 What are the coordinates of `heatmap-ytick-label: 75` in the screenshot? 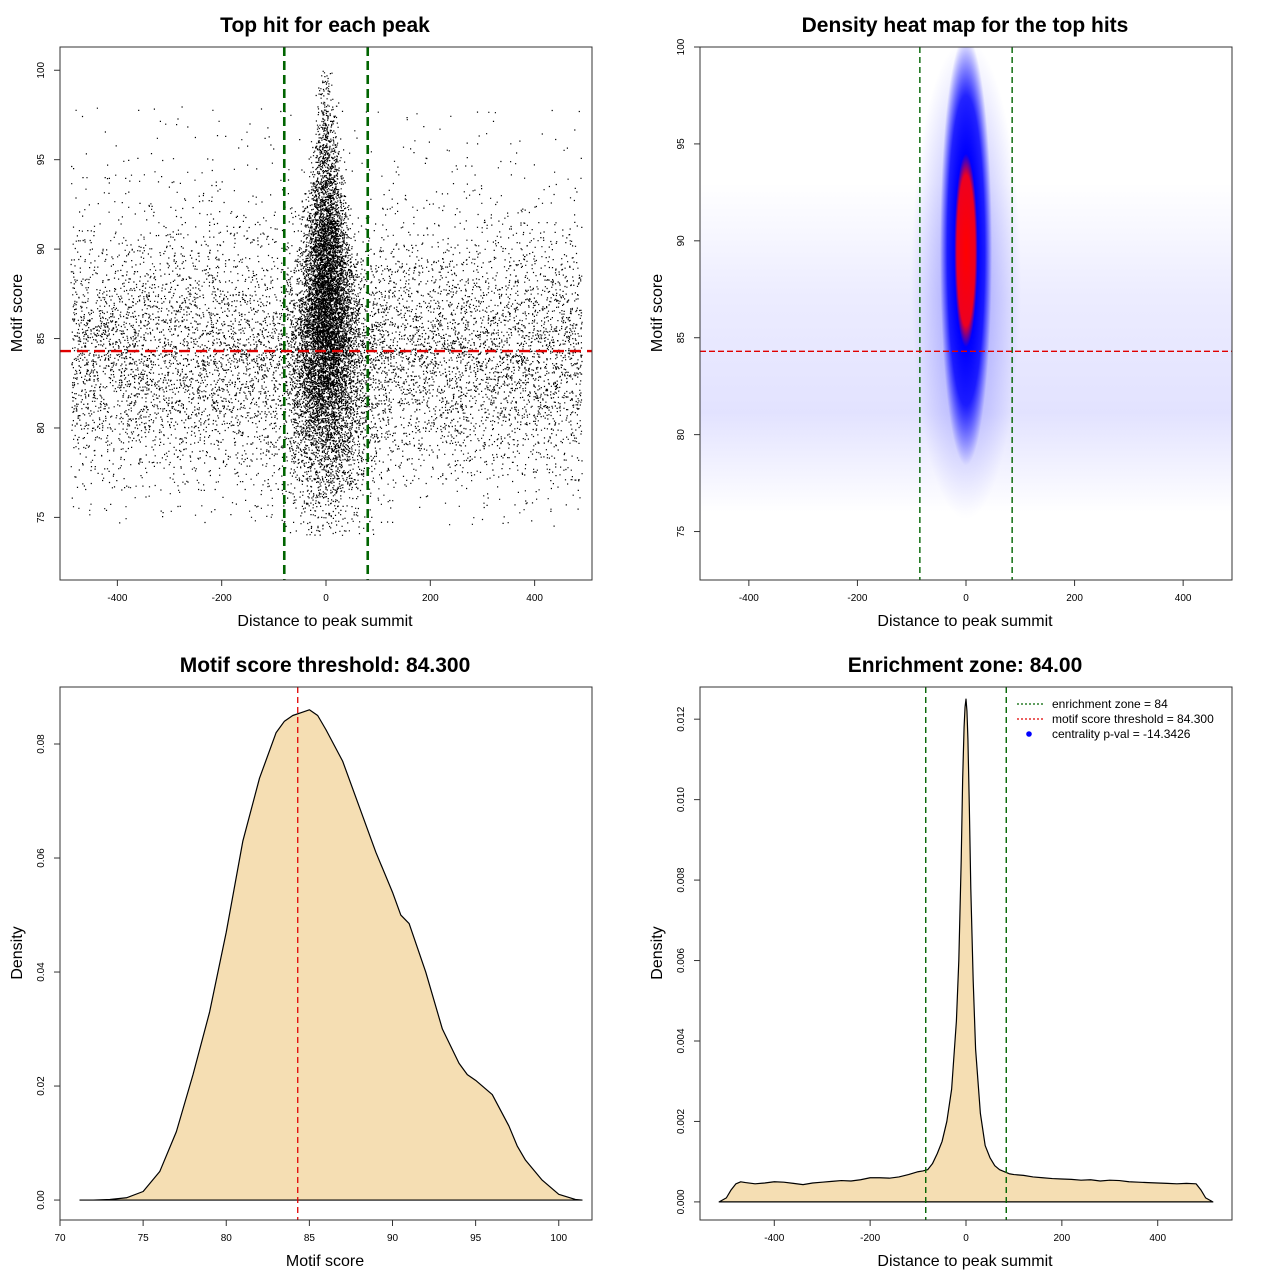 It's located at (681, 532).